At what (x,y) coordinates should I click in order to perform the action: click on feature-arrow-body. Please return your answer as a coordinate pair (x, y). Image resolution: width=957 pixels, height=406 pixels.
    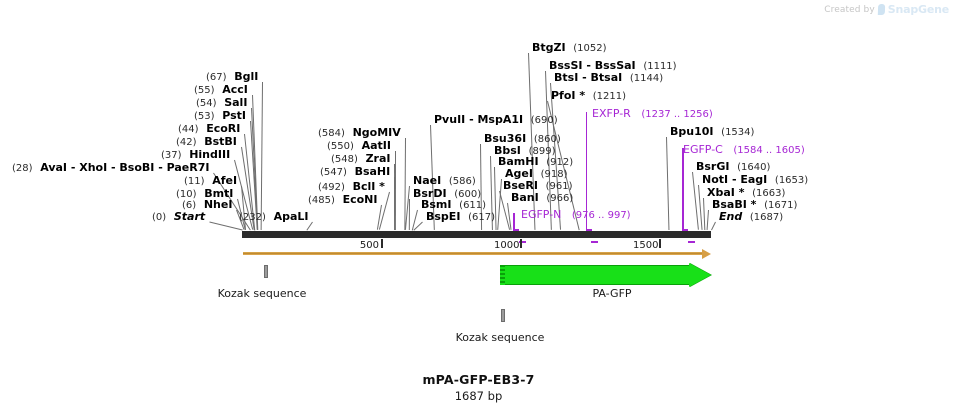
    Looking at the image, I should click on (594, 275).